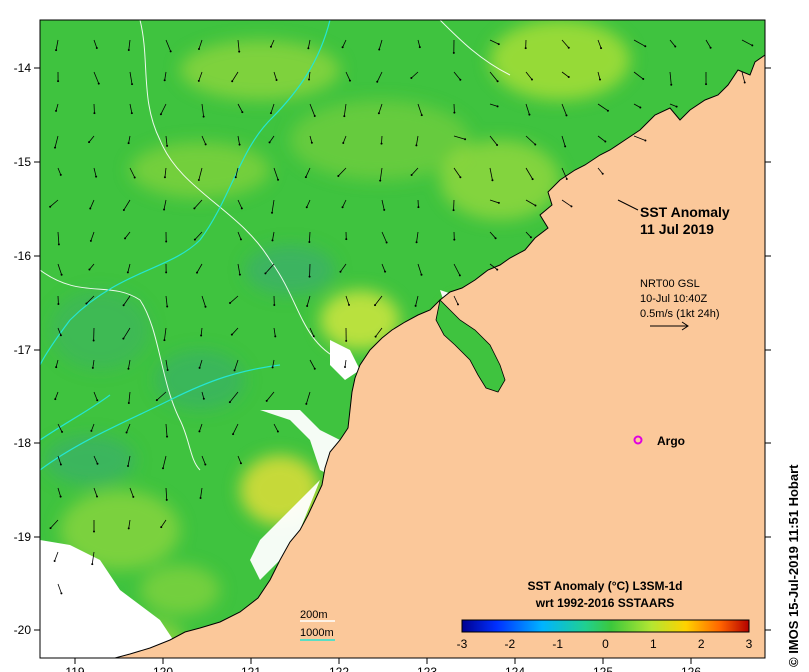  What do you see at coordinates (74, 668) in the screenshot?
I see `lon-tick-label: 119` at bounding box center [74, 668].